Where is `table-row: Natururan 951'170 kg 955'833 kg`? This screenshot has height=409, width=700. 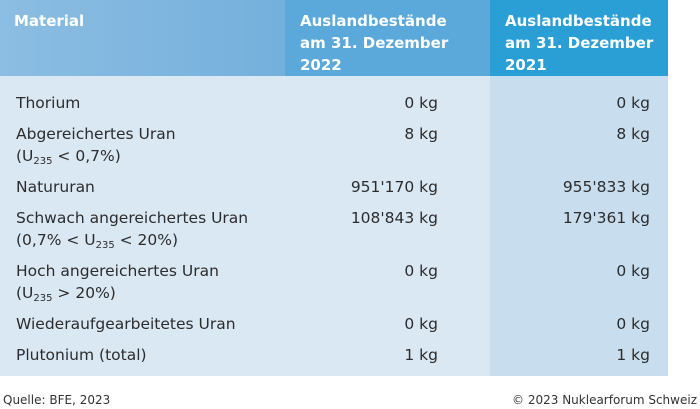 table-row: Natururan 951'170 kg 955'833 kg is located at coordinates (334, 186).